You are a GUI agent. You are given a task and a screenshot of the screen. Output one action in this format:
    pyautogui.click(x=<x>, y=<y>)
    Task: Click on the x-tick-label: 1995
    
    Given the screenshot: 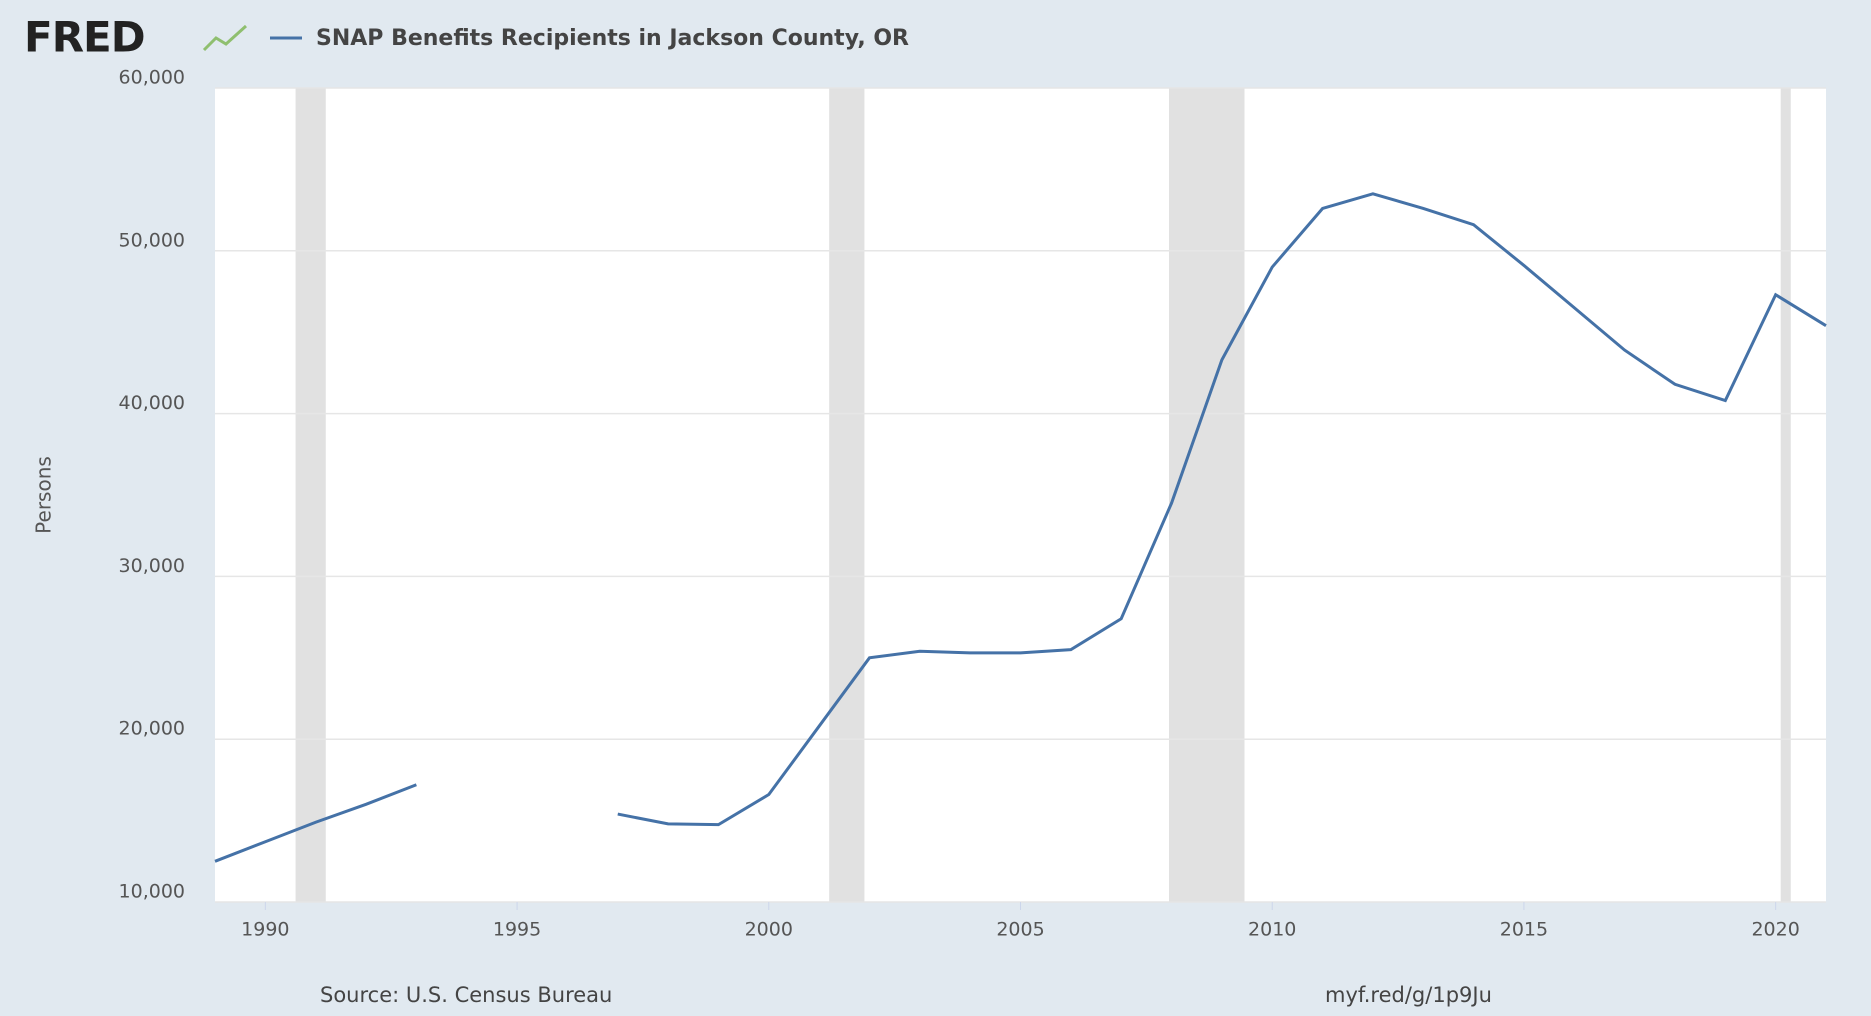 What is the action you would take?
    pyautogui.click(x=517, y=930)
    